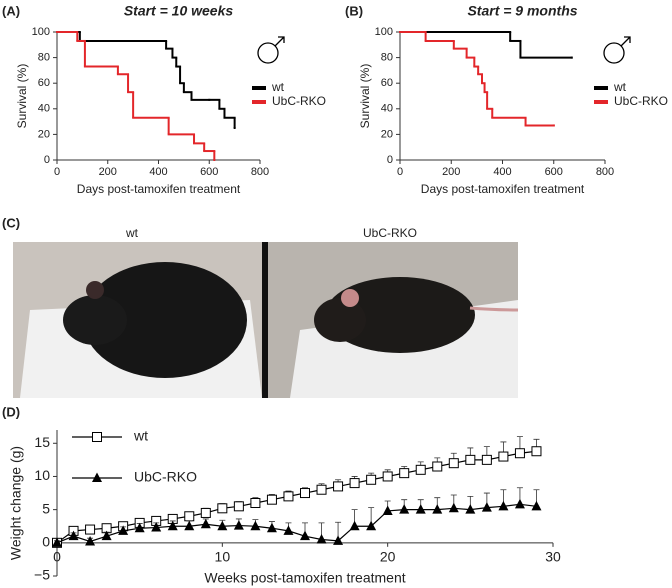 Image resolution: width=672 pixels, height=588 pixels. I want to click on chart-title: Start = 10 weeks, so click(179, 11).